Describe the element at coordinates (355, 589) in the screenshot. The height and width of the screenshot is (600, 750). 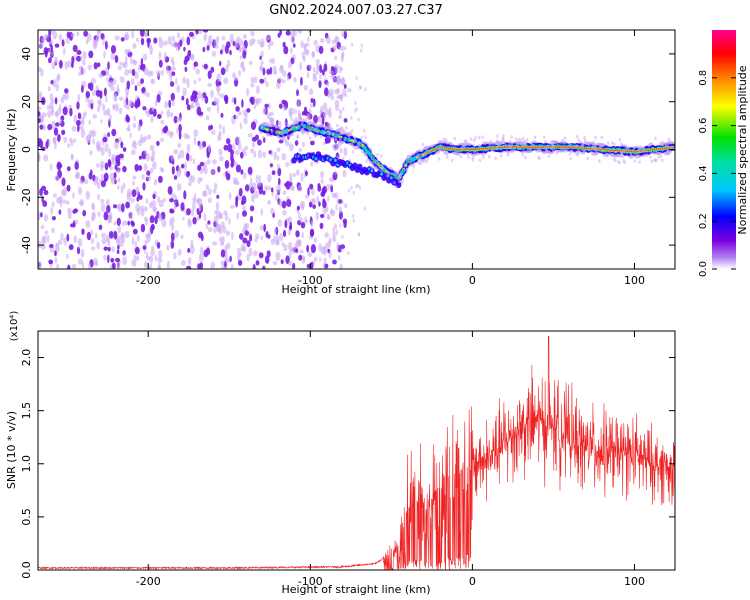
I see `snr-xlabel: Height of straight line (km)` at that location.